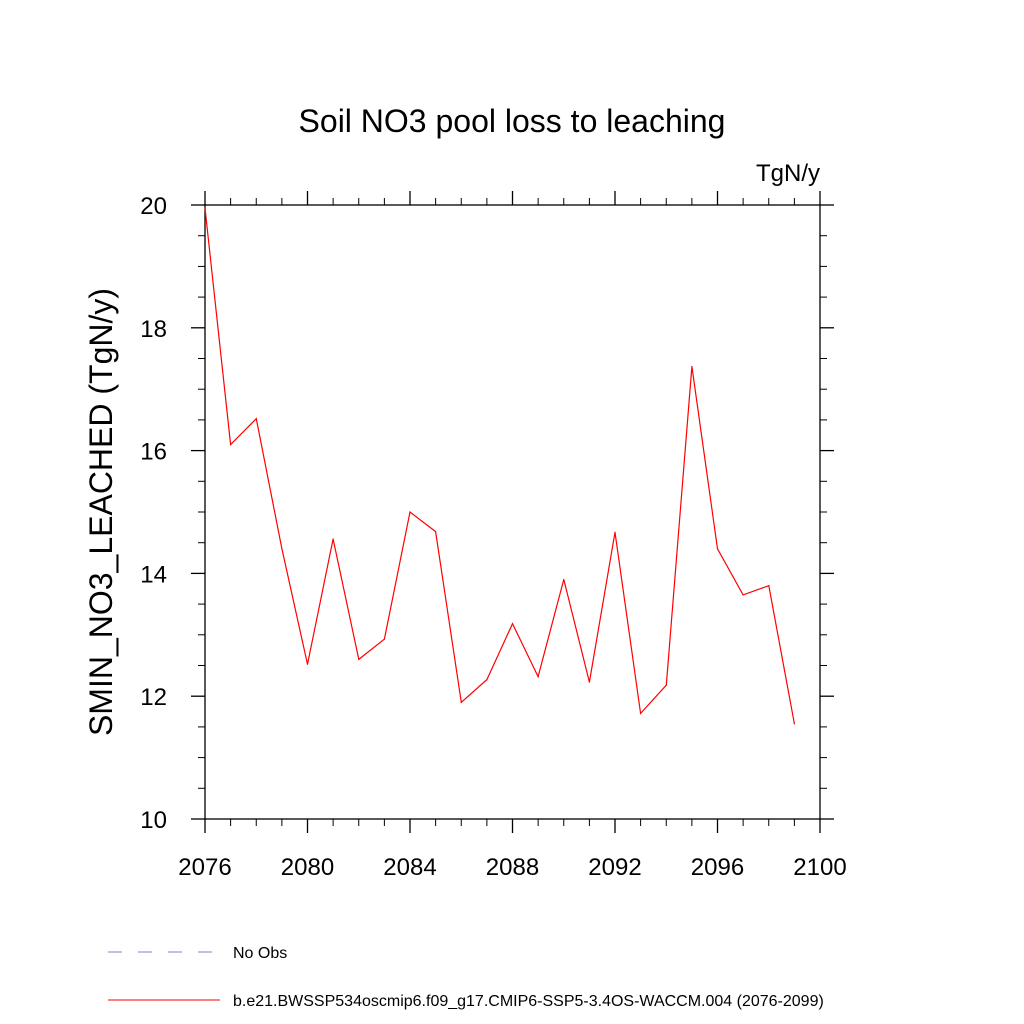 The height and width of the screenshot is (1024, 1024). I want to click on chart-title: Soil NO3 pool loss to leaching, so click(512, 121).